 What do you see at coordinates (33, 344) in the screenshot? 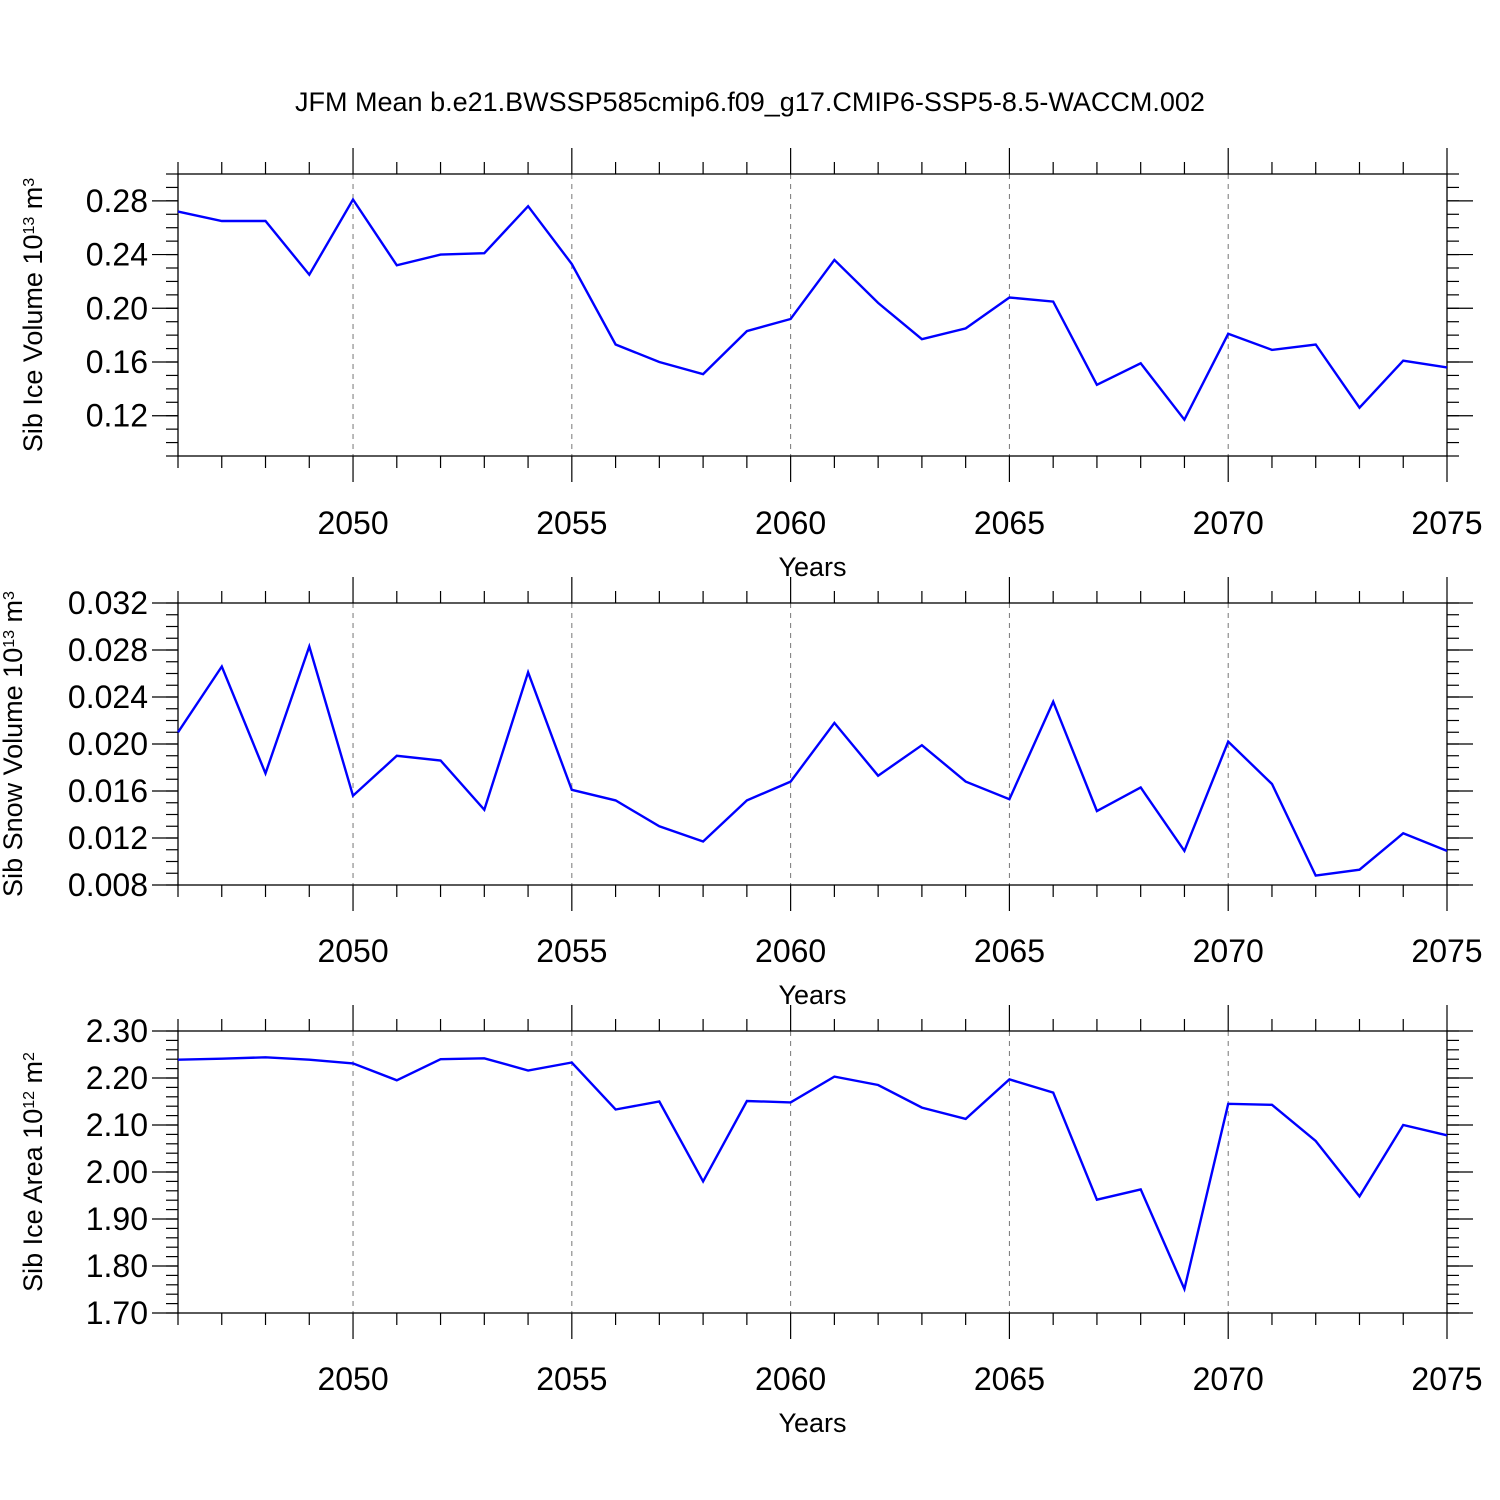
I see `y-label-text: Sib Ice Volume 10` at bounding box center [33, 344].